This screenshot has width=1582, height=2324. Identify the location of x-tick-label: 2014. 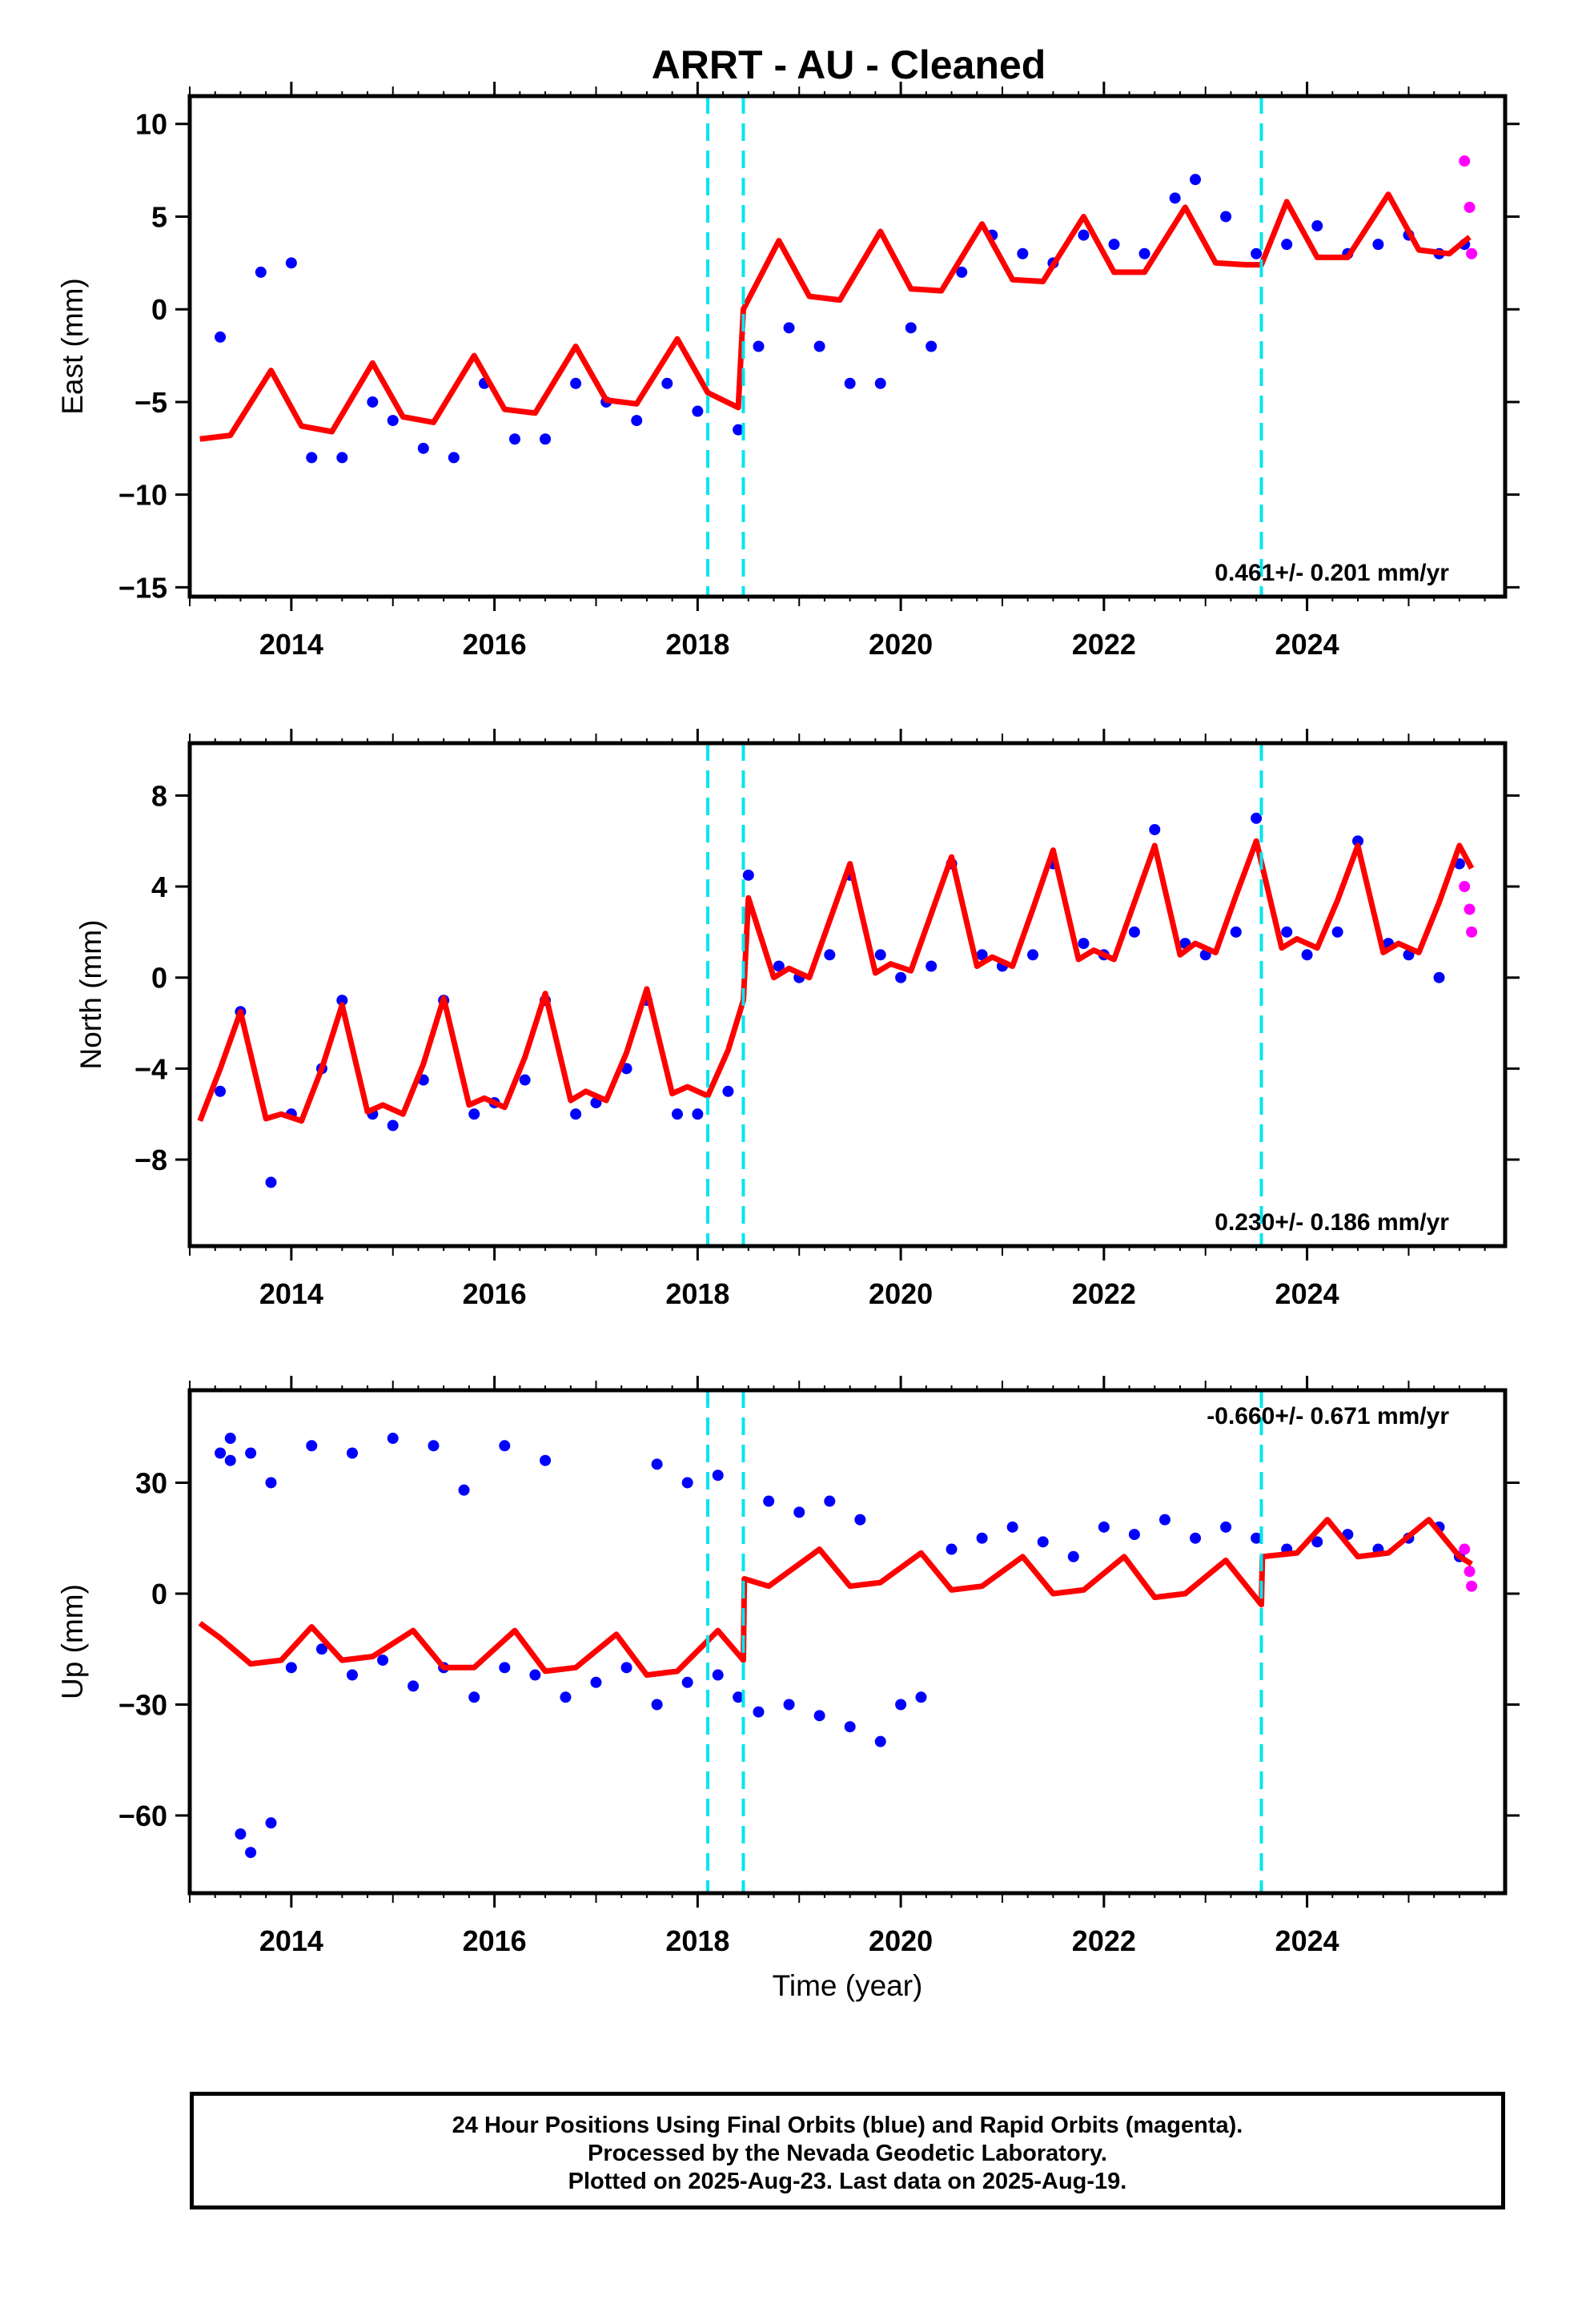
(291, 1940).